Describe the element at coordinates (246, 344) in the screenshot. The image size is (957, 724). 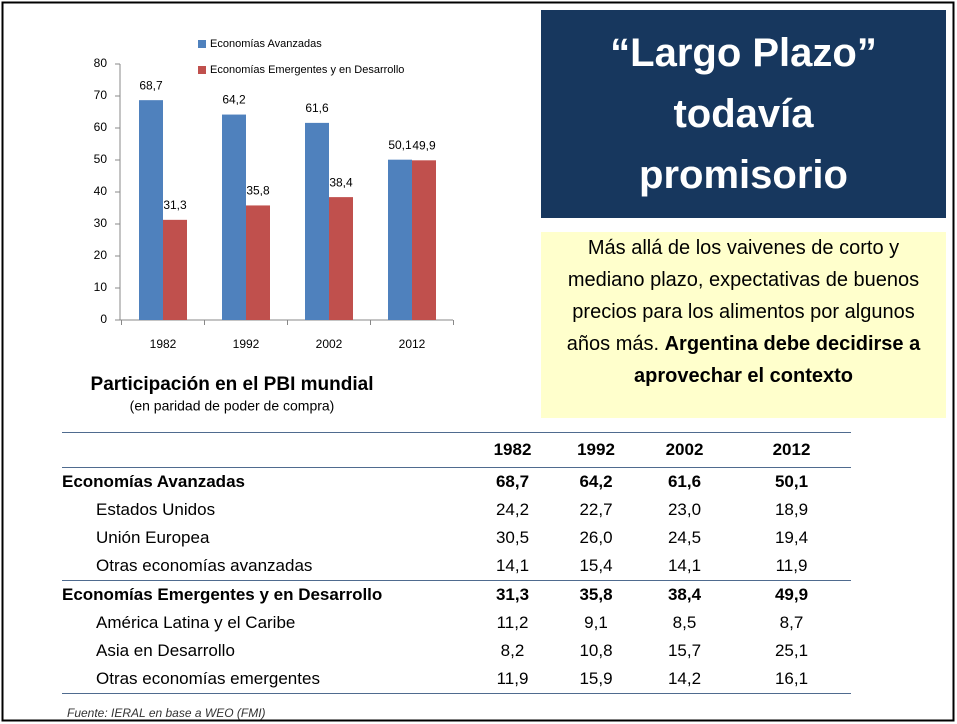
I see `x-tick-label: 1992` at that location.